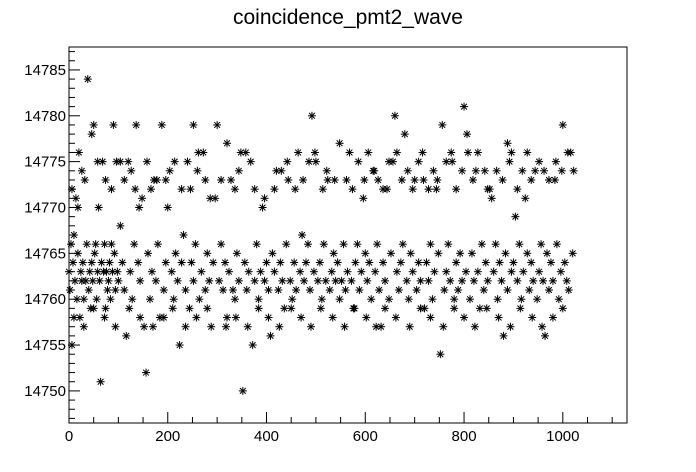 The width and height of the screenshot is (696, 472). Describe the element at coordinates (348, 17) in the screenshot. I see `chart-title: coincidence_pmt2_wave` at that location.